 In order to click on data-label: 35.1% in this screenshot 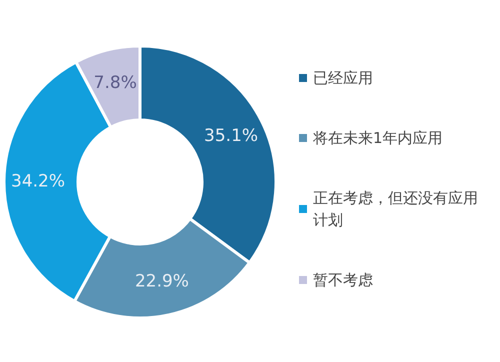, I will do `click(231, 136)`.